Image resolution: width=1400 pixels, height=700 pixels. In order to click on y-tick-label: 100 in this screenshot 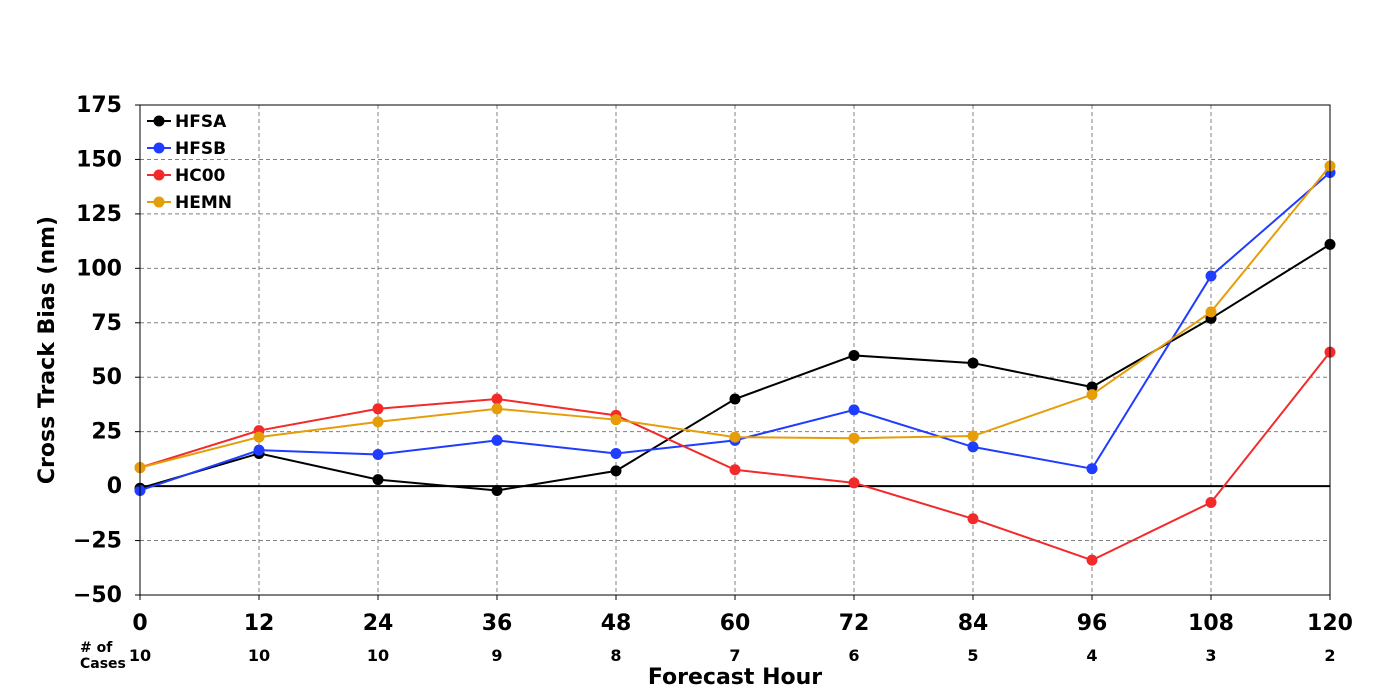, I will do `click(99, 268)`.